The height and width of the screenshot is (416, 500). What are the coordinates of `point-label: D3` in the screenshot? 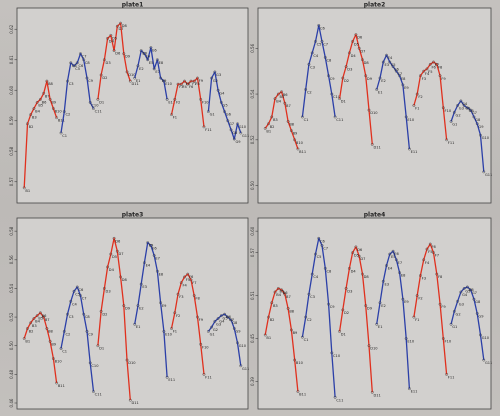 It's located at (349, 291).